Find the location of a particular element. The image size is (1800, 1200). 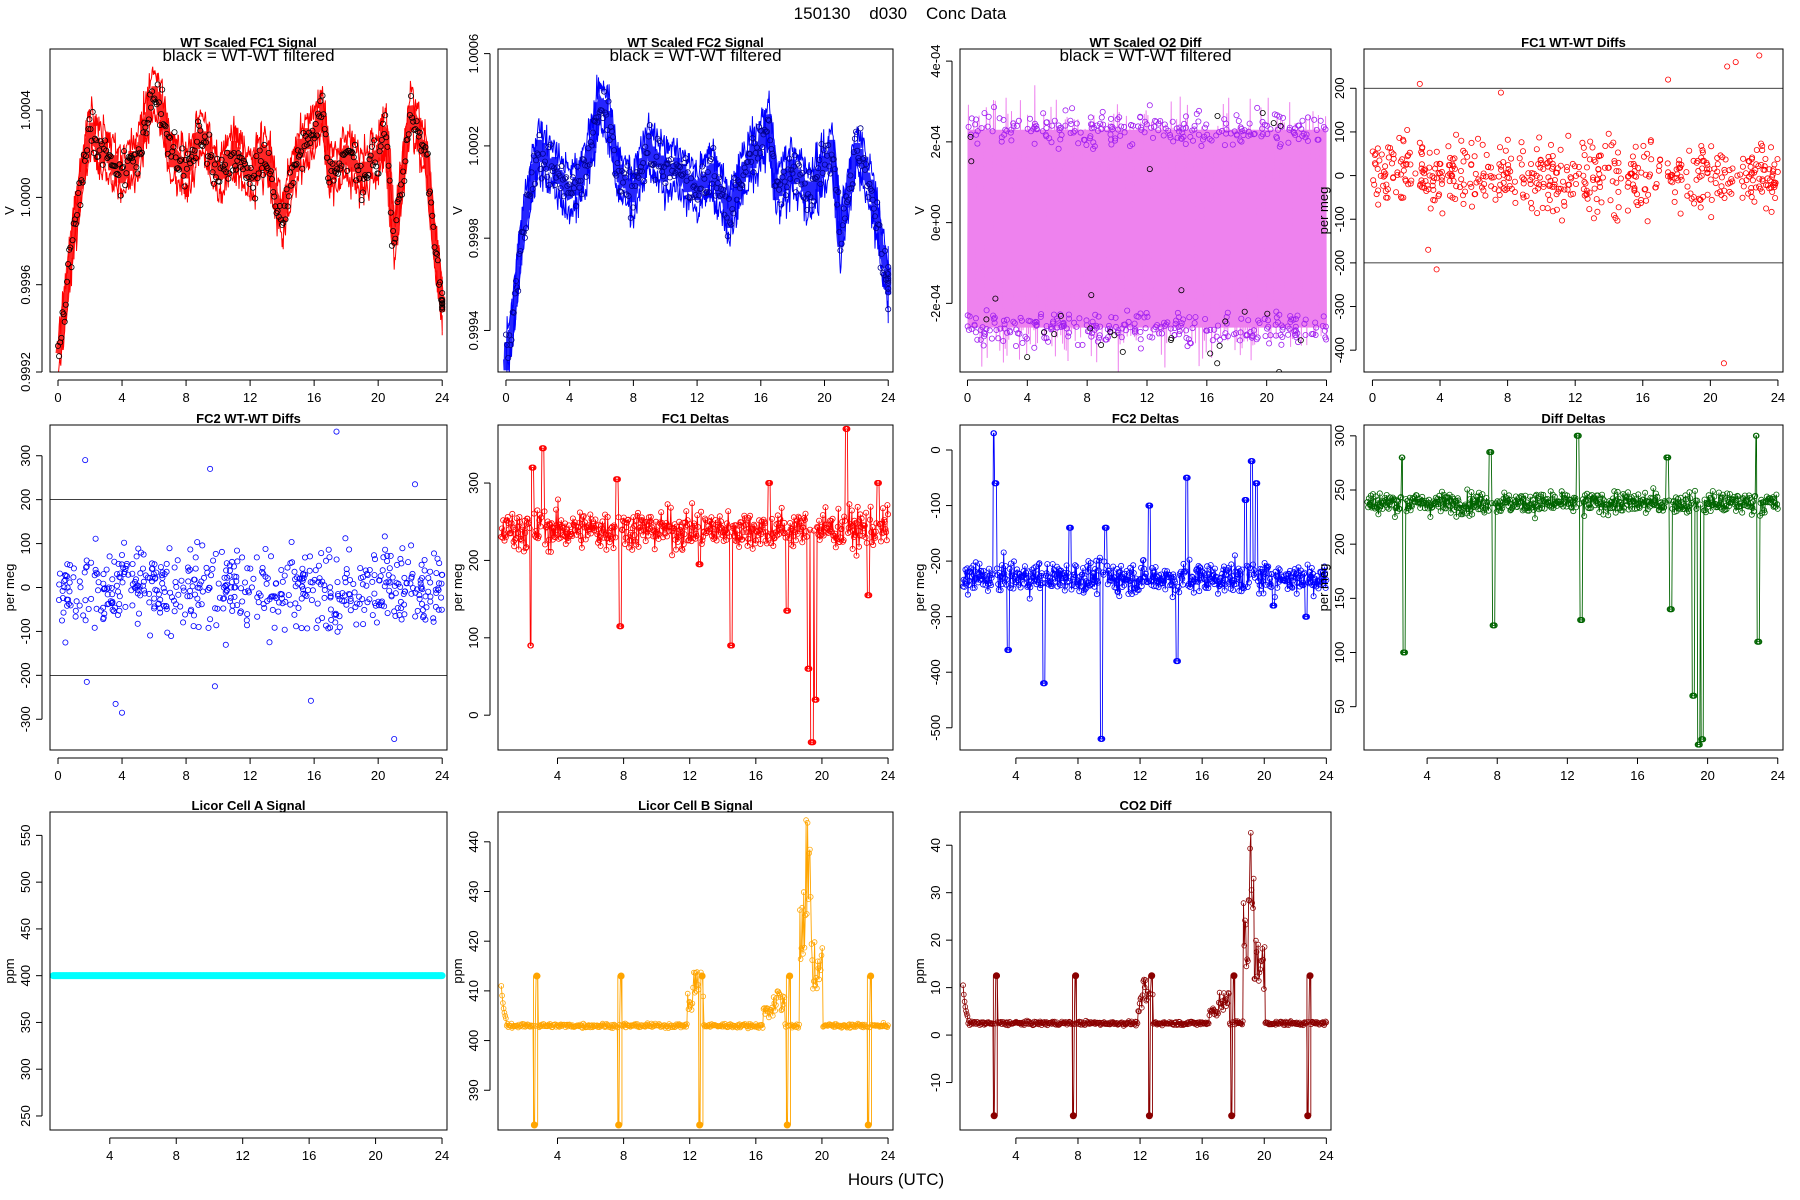

y-tick-label: 100 is located at coordinates (473, 638).